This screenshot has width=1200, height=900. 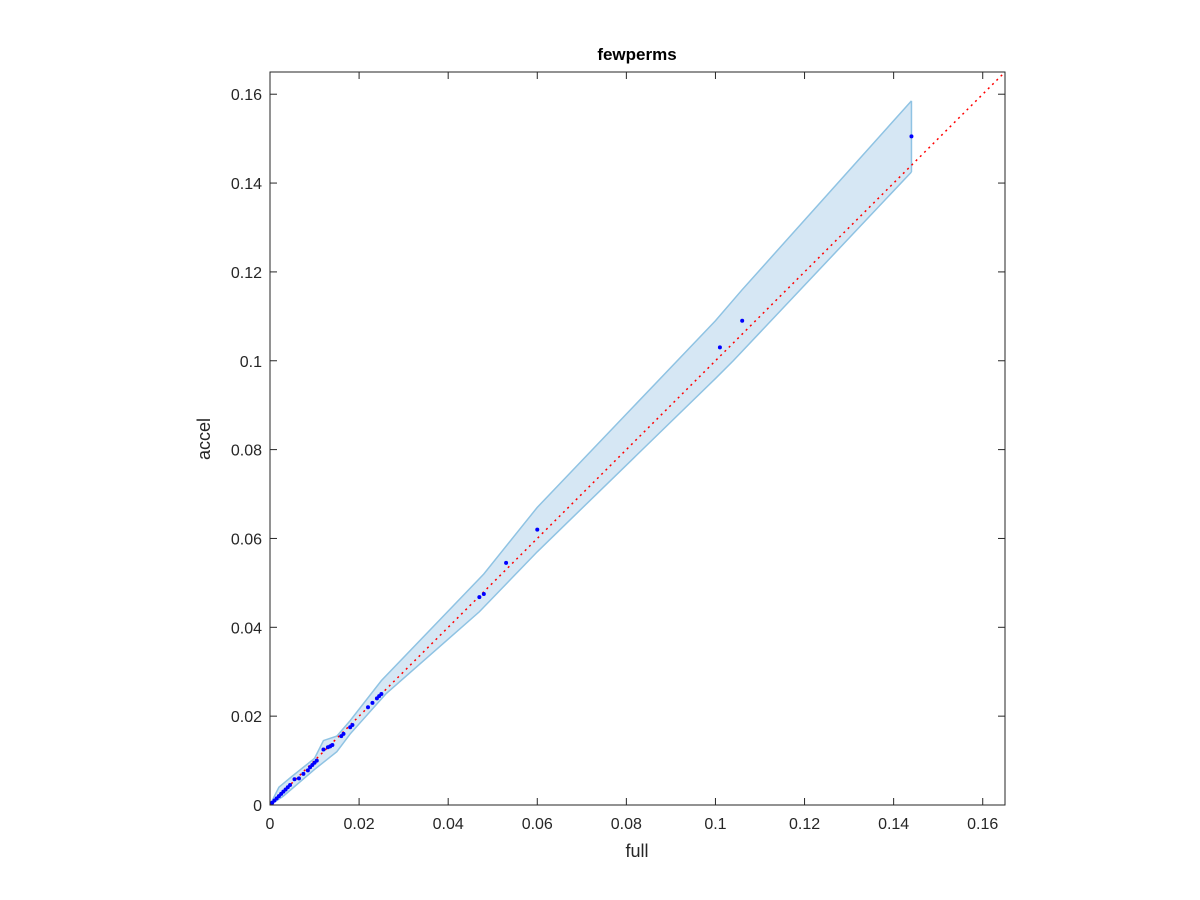 I want to click on y-tick-label: 0.14, so click(x=246, y=184).